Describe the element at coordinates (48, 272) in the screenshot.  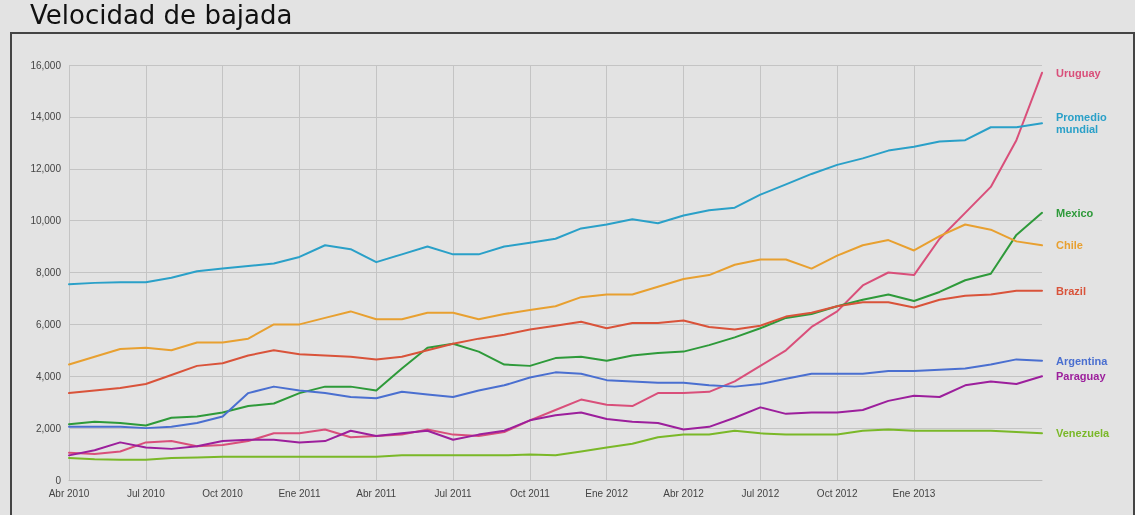
I see `y-tick-label: 8,000` at that location.